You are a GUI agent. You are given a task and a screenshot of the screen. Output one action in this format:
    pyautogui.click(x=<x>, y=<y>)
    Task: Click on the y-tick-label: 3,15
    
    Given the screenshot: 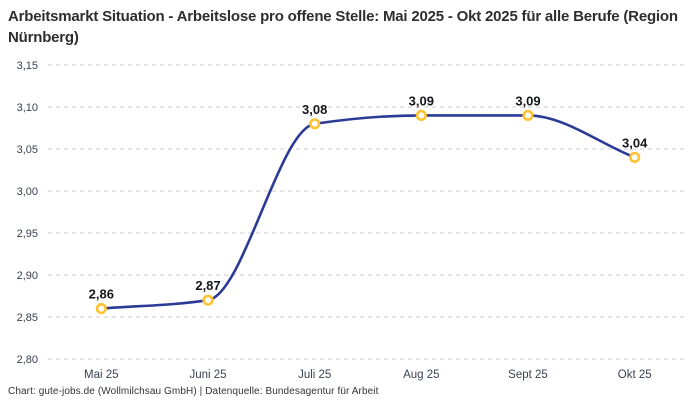 What is the action you would take?
    pyautogui.click(x=27, y=66)
    